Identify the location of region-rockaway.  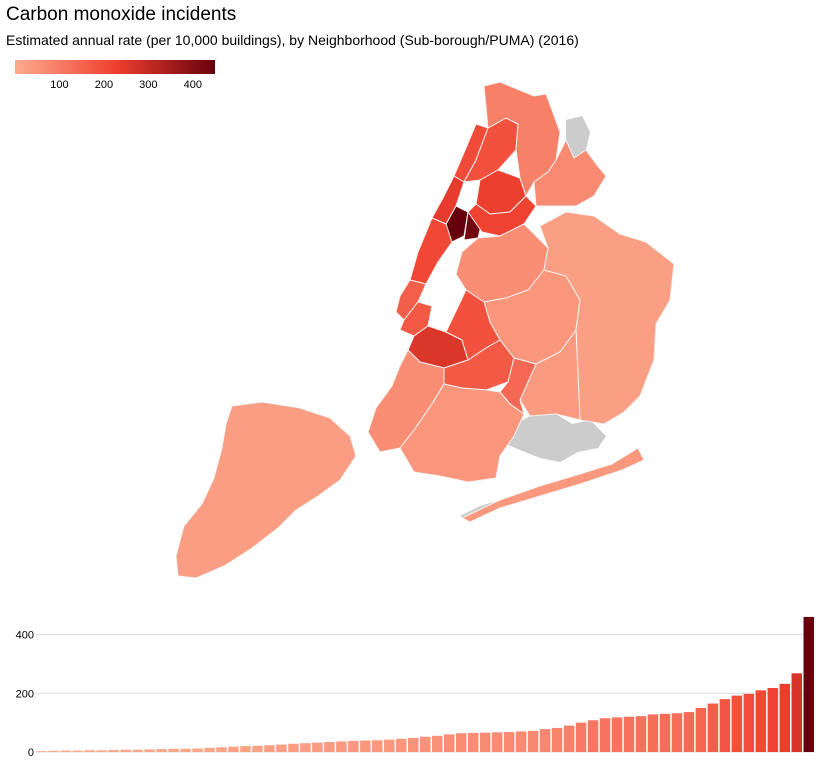
(553, 485).